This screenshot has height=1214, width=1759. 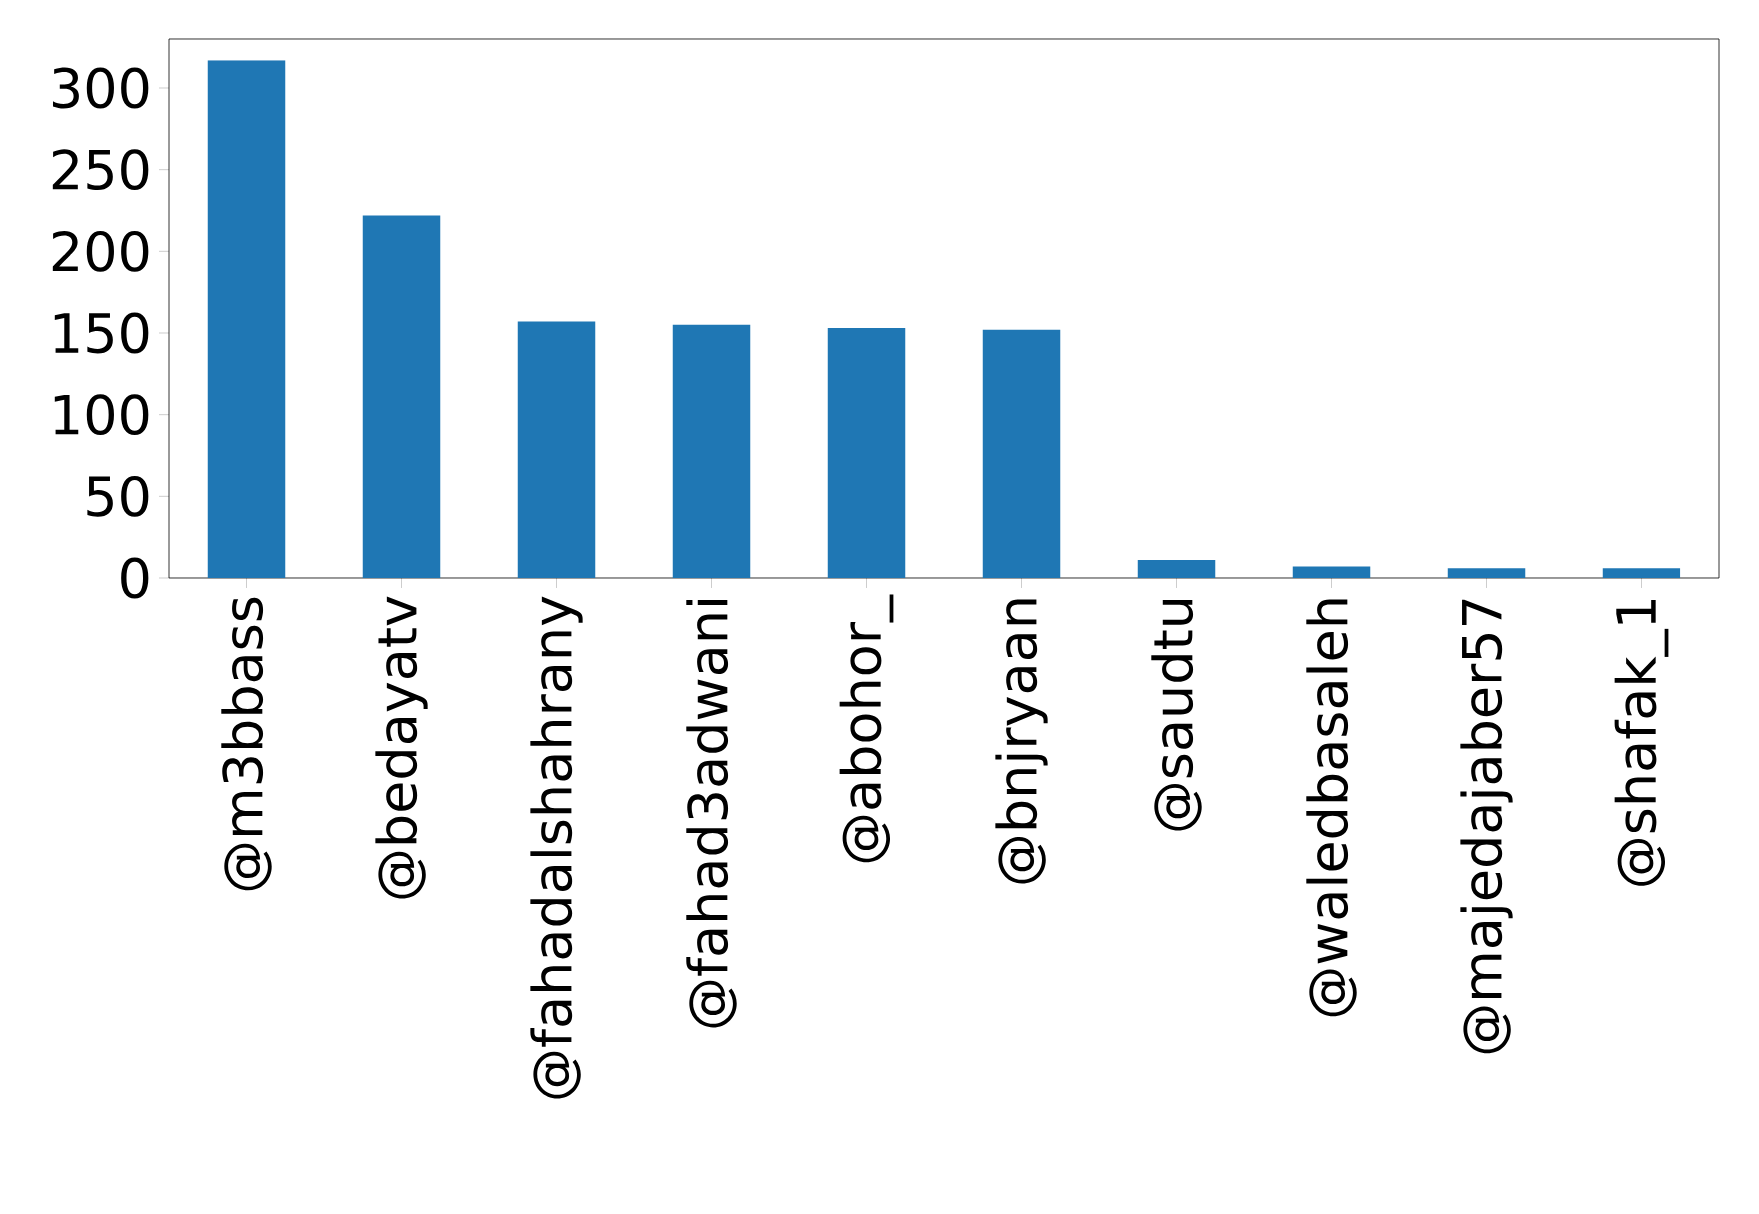 I want to click on x-tick-label: @fahad3adwani, so click(x=711, y=814).